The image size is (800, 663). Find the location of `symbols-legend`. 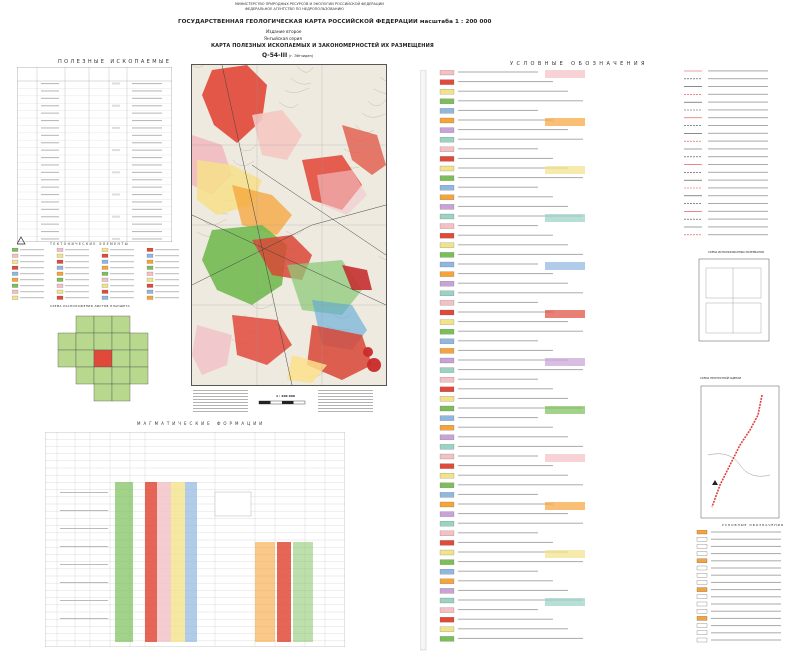

symbols-legend is located at coordinates (726, 153).